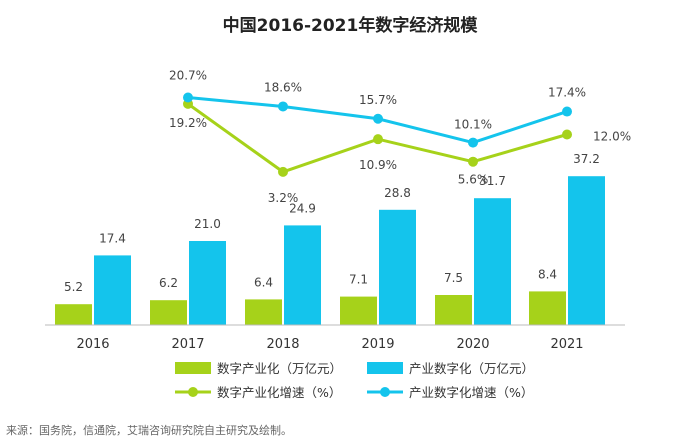 The height and width of the screenshot is (443, 700). What do you see at coordinates (187, 344) in the screenshot?
I see `x-tick-2017: 2017` at bounding box center [187, 344].